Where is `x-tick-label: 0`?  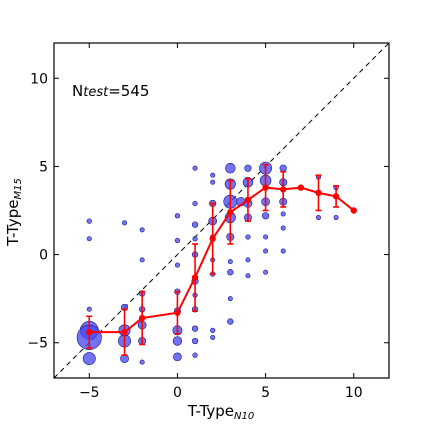 x-tick-label: 0 is located at coordinates (177, 393).